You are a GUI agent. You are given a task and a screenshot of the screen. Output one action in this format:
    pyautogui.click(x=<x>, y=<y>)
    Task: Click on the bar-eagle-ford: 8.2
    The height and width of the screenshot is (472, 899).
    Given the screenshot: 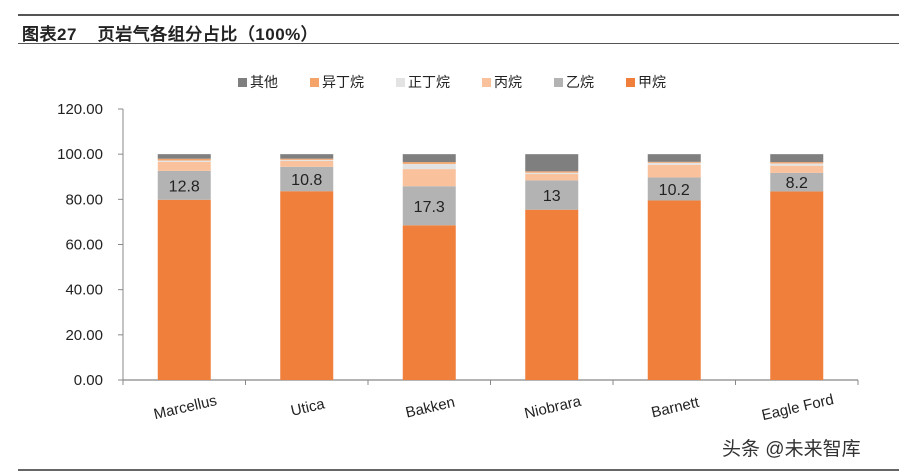 What is the action you would take?
    pyautogui.click(x=797, y=267)
    